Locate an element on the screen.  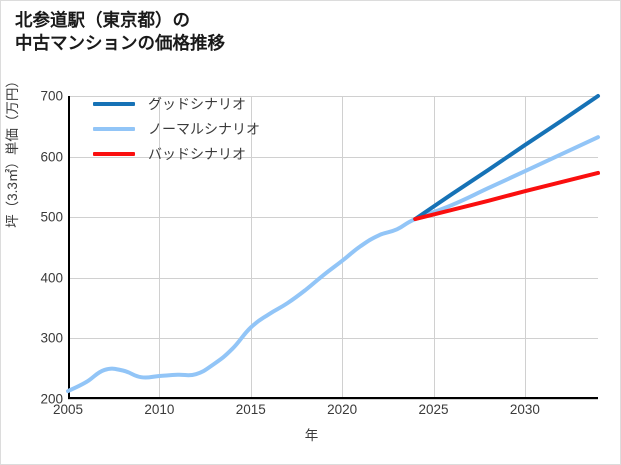
y-tick-label: 300 is located at coordinates (51, 338).